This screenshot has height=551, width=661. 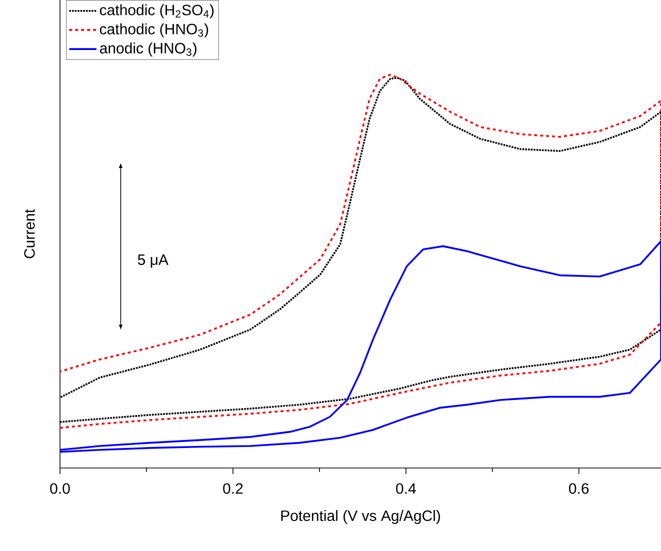 I want to click on annotation: 5 μA, so click(x=153, y=261).